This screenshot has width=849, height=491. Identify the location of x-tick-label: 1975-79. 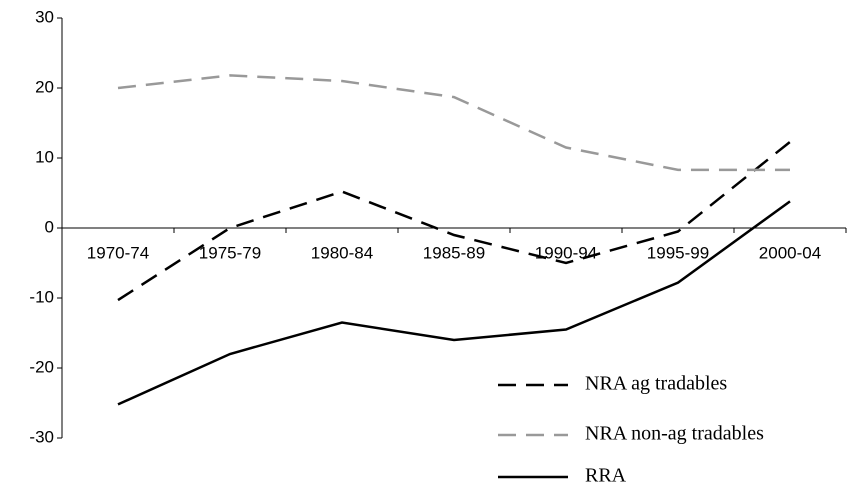
(230, 252).